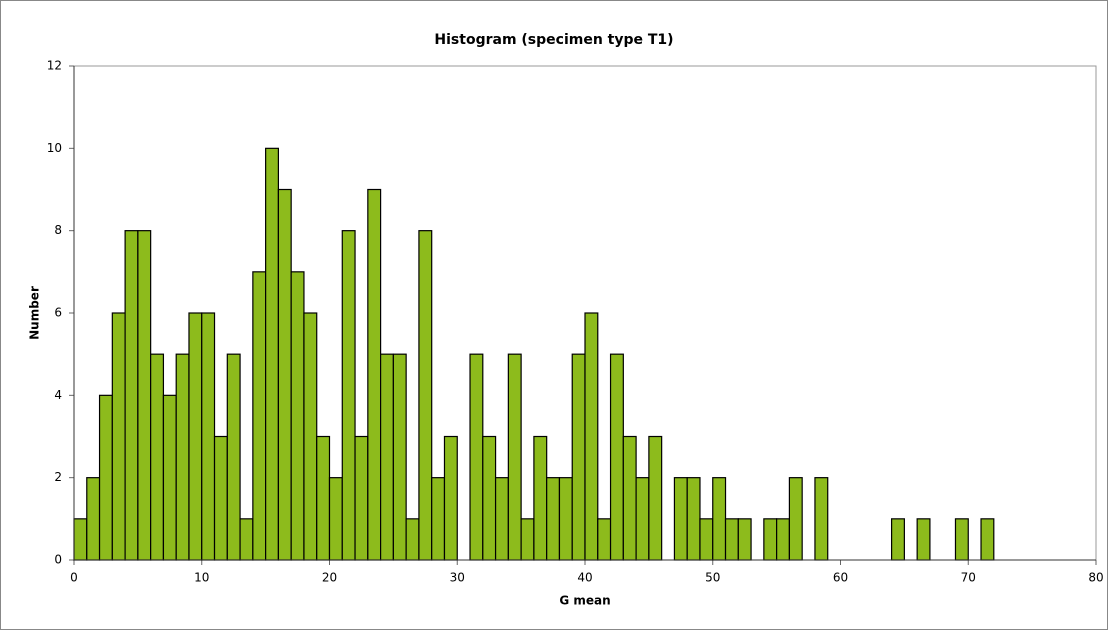 The image size is (1108, 630). What do you see at coordinates (58, 477) in the screenshot?
I see `y-tick-label: 2` at bounding box center [58, 477].